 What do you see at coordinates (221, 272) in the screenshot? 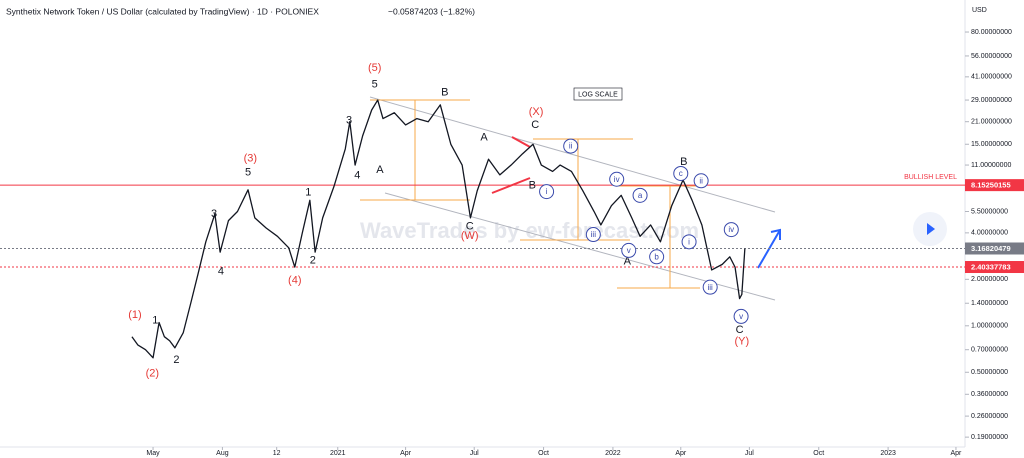
I see `wave-label: 4` at bounding box center [221, 272].